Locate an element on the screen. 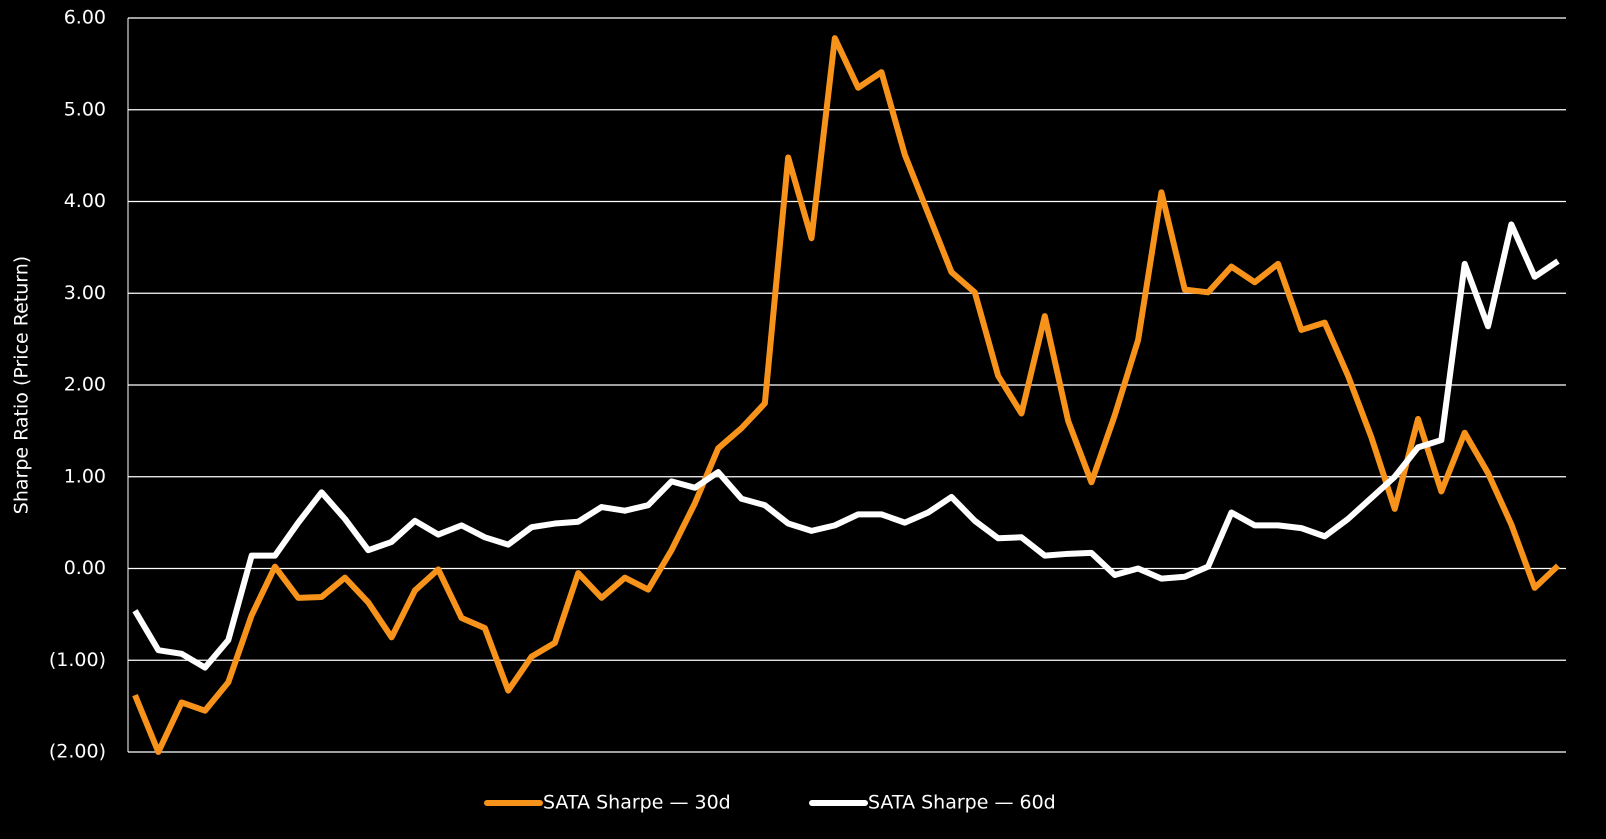  y-tick-label: (2.00) is located at coordinates (77, 752).